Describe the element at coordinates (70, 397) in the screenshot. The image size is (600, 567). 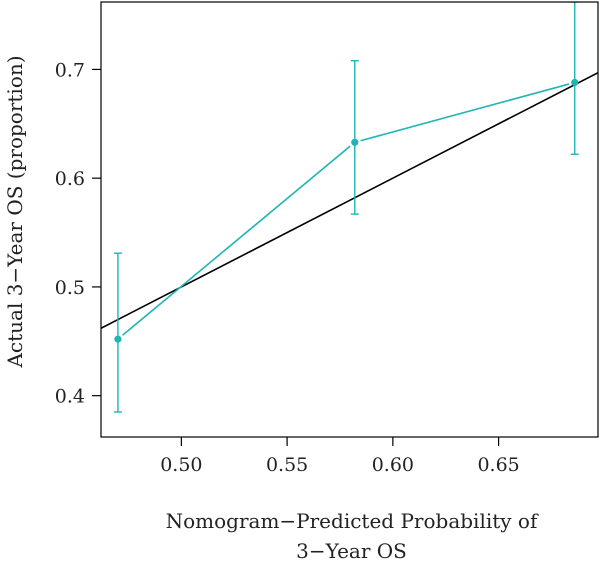
I see `y-tick-label: 0.4` at that location.